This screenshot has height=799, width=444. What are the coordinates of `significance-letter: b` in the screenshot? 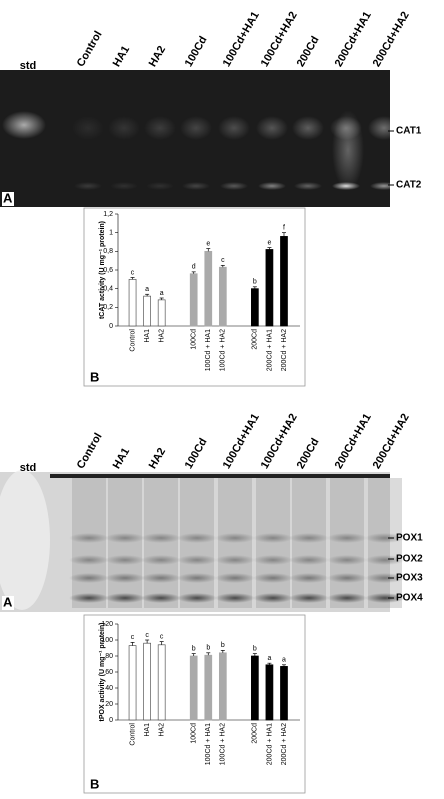 It's located at (223, 645).